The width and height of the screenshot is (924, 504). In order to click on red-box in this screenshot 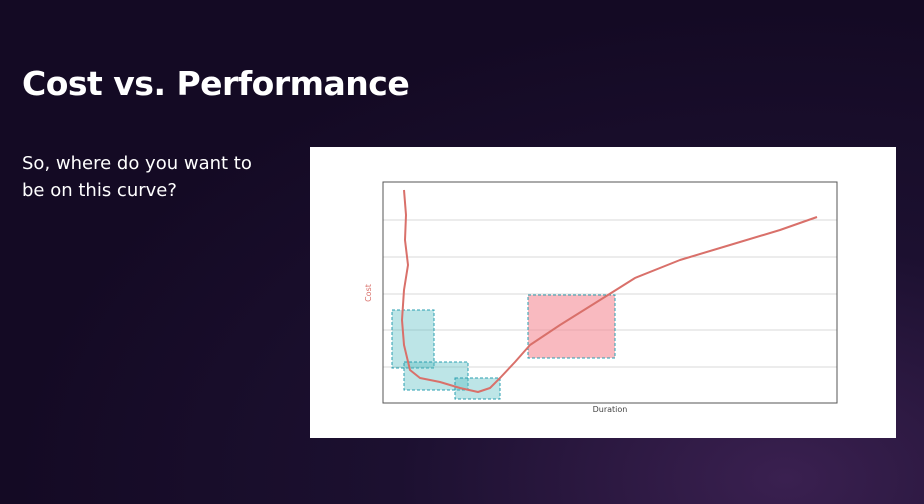, I will do `click(571, 326)`.